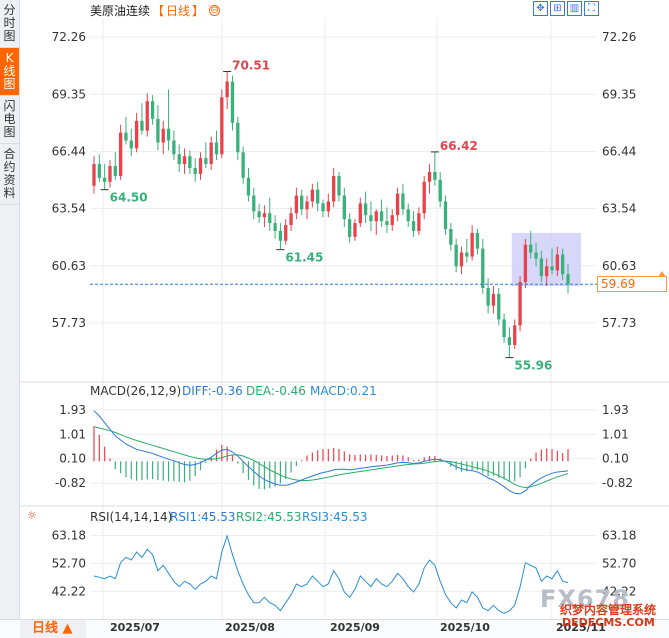 The height and width of the screenshot is (638, 669). What do you see at coordinates (608, 610) in the screenshot?
I see `watermark-line1: 织梦内容管理系统` at bounding box center [608, 610].